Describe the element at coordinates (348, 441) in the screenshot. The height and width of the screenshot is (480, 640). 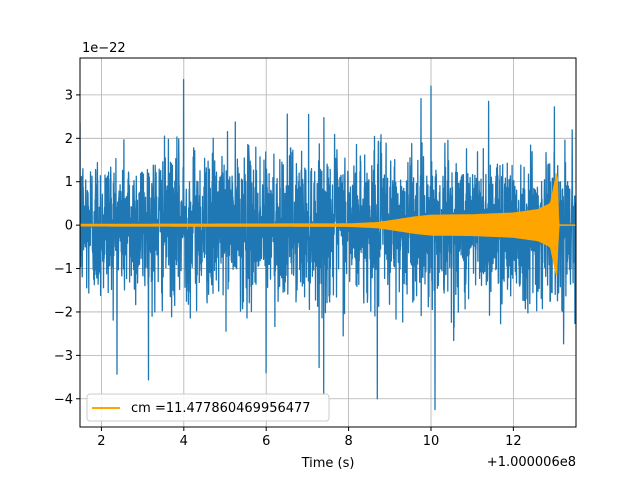
I see `x-tick-label: 8` at that location.